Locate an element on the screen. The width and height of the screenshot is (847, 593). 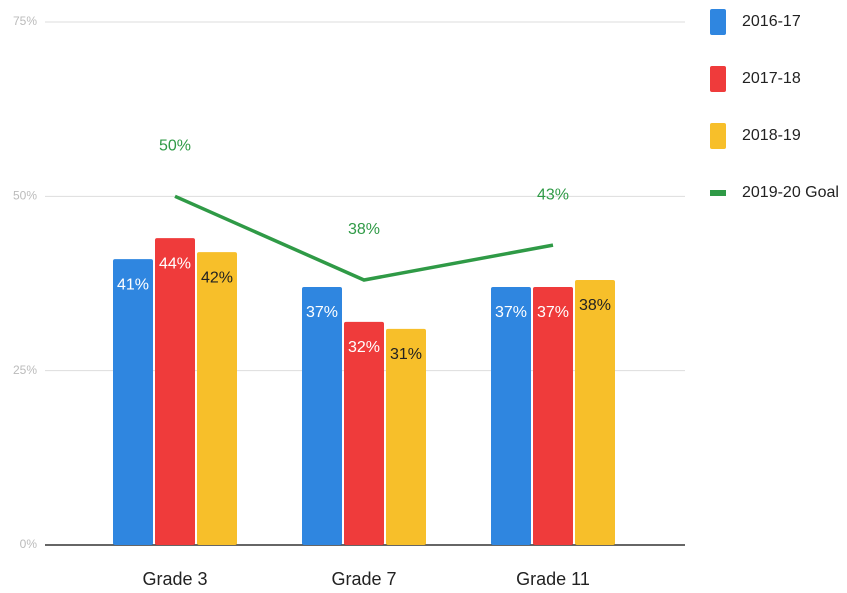
line-label: 43% is located at coordinates (553, 194).